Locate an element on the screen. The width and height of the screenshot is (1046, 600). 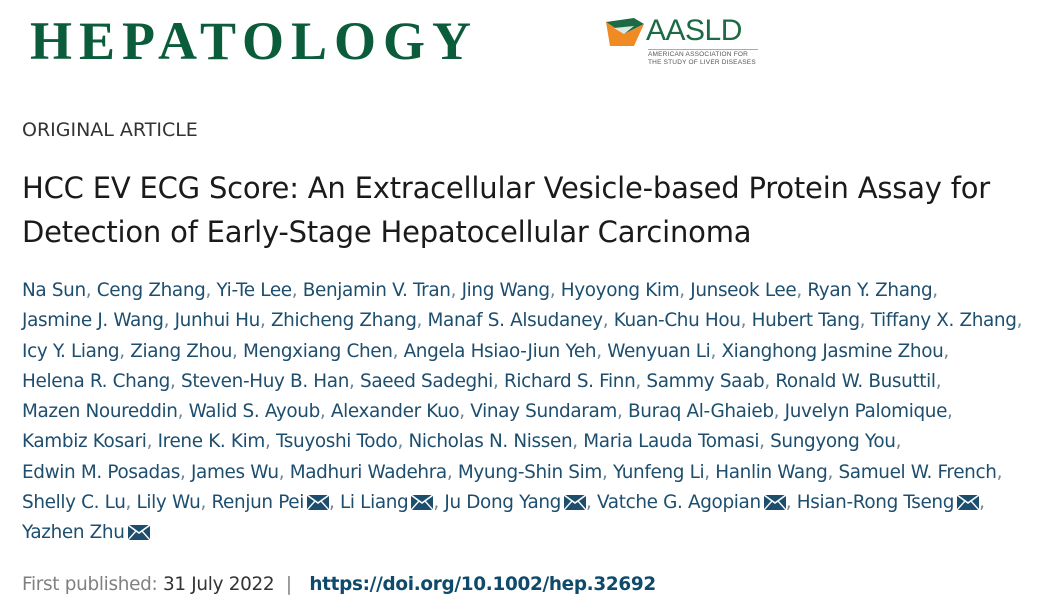
author-item: Zhicheng Zhang, is located at coordinates (349, 320).